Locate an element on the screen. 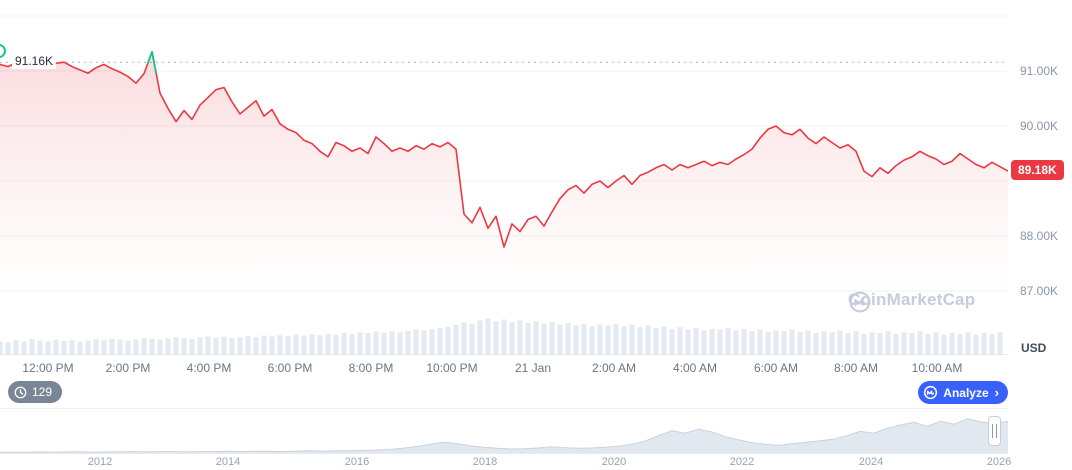 The image size is (1072, 470). navigator-area-chart is located at coordinates (504, 432).